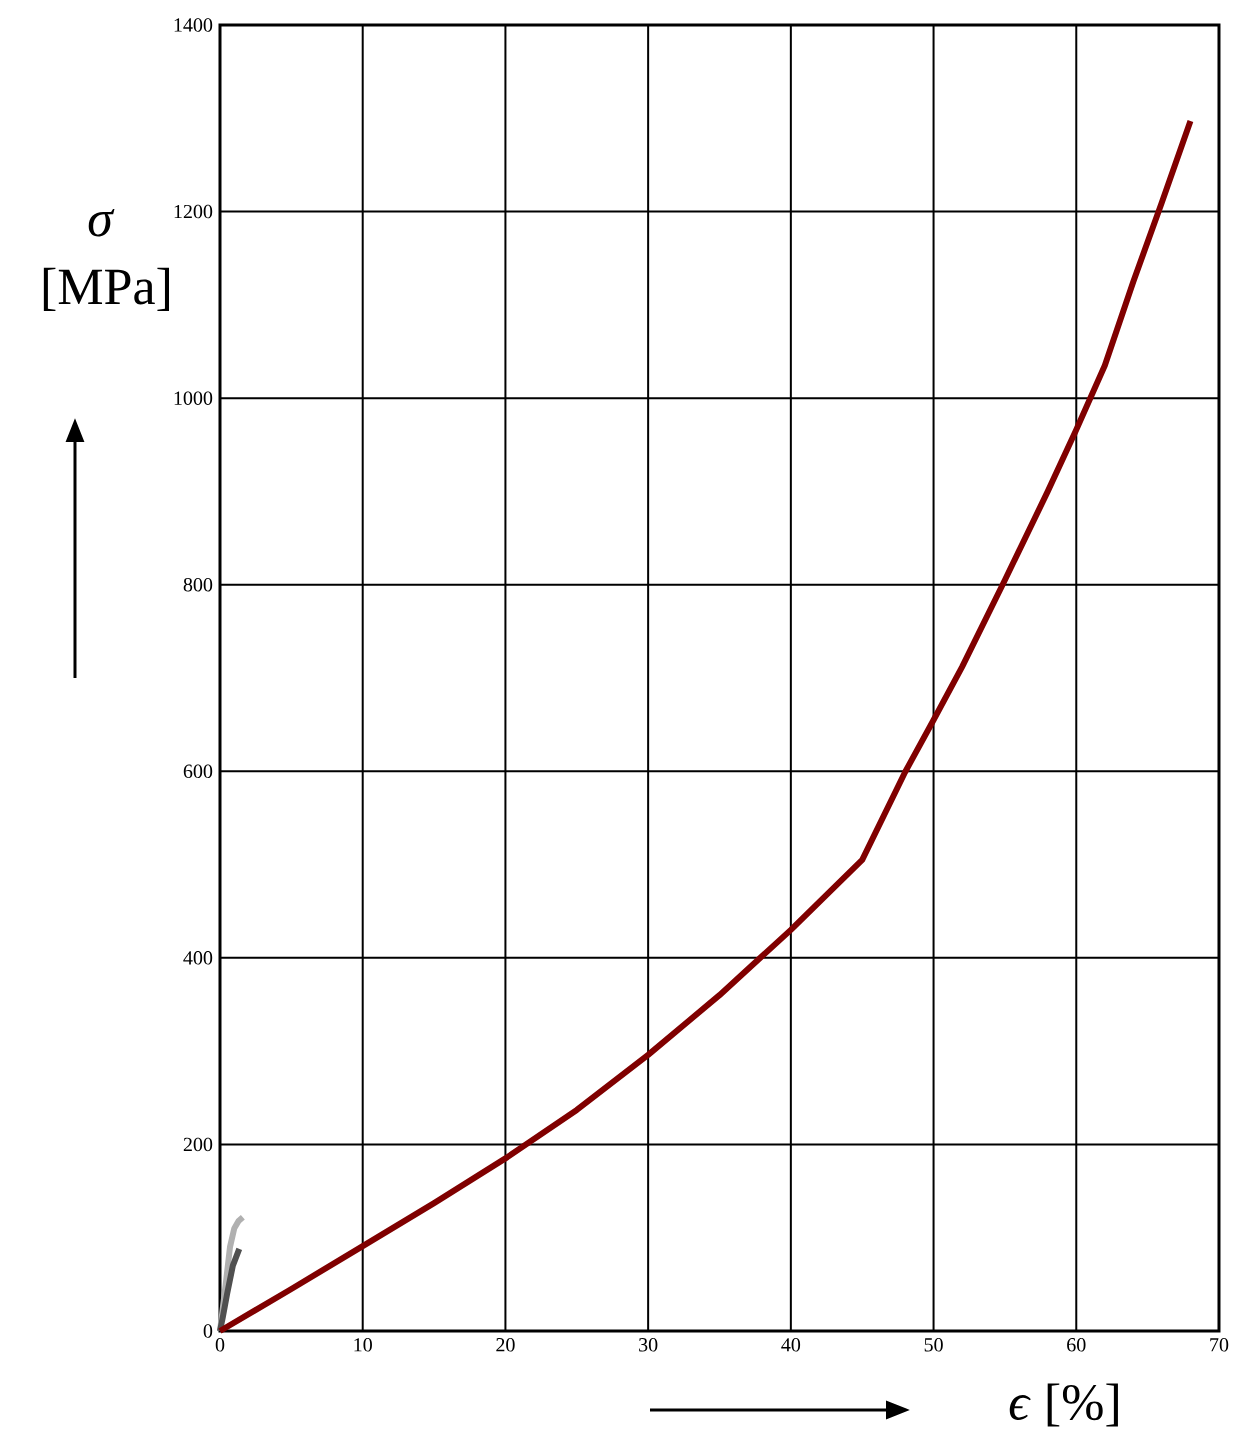 This screenshot has width=1236, height=1436. What do you see at coordinates (1219, 1345) in the screenshot?
I see `x-tick-label: 70` at bounding box center [1219, 1345].